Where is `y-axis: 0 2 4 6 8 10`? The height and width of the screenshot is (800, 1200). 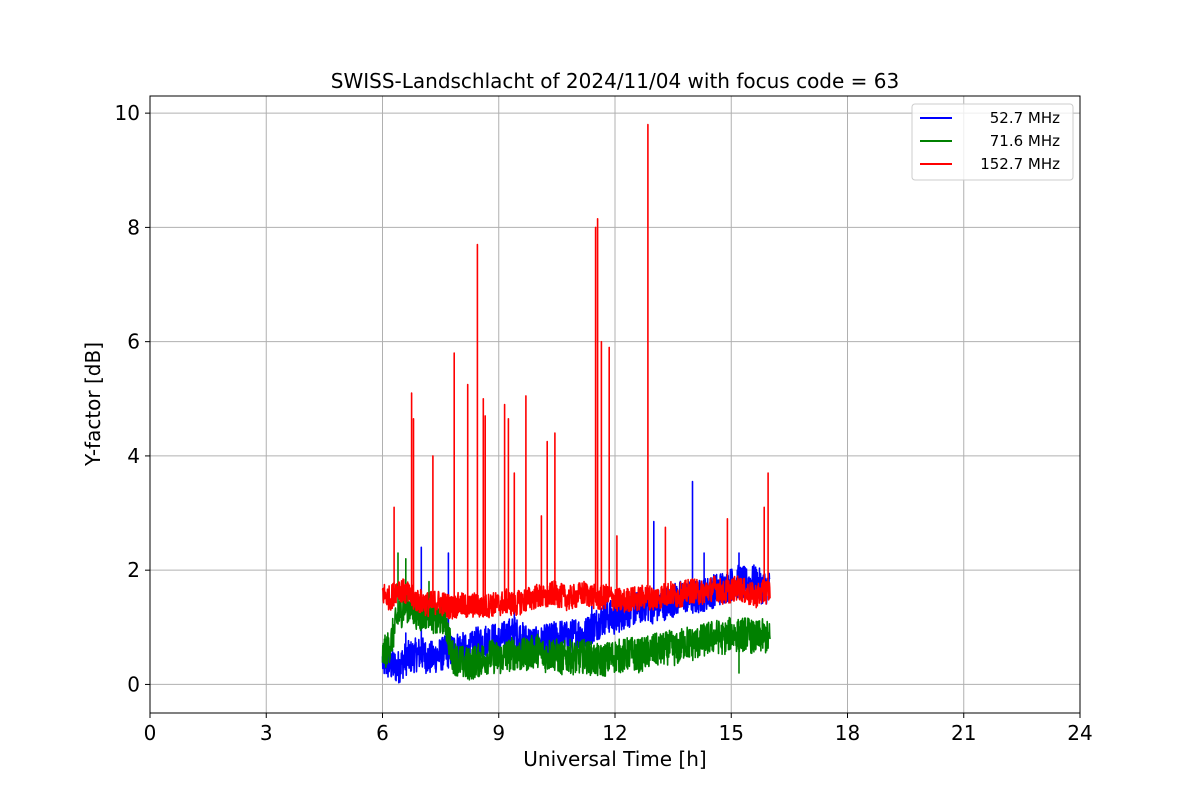
y-axis: 0 2 4 6 8 10 is located at coordinates (132, 398).